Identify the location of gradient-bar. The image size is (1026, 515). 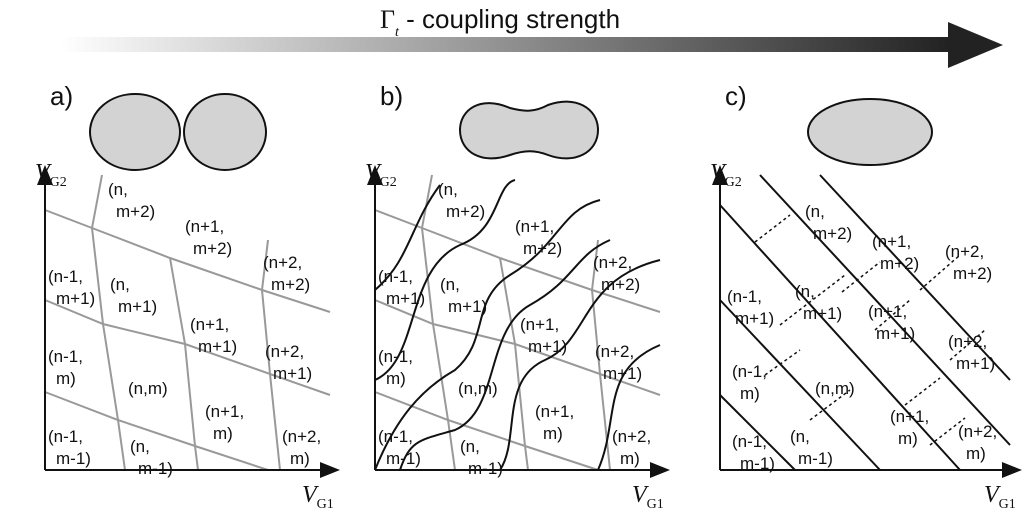
(505, 44).